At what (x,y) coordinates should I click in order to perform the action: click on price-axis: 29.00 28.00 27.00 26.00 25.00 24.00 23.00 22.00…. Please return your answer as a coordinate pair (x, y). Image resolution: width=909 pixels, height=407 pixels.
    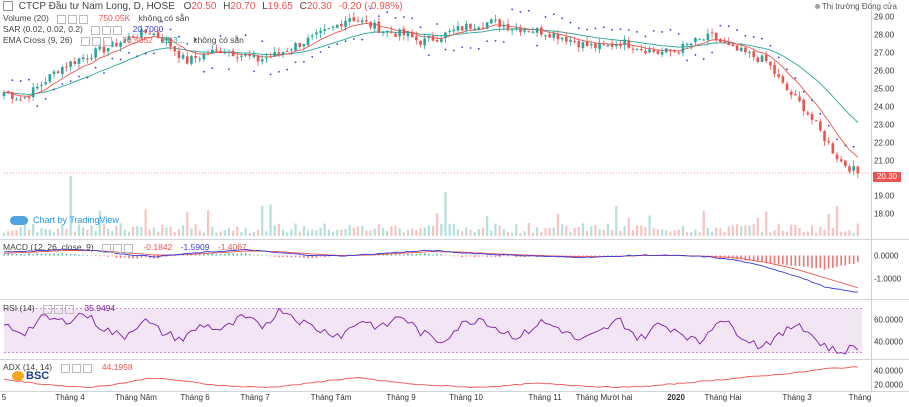
    Looking at the image, I should click on (890, 119).